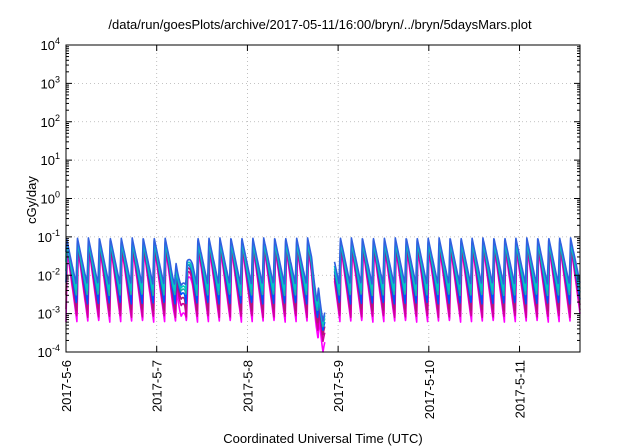 The height and width of the screenshot is (448, 640). What do you see at coordinates (50, 198) in the screenshot?
I see `y-tick-label: 10⁰` at bounding box center [50, 198].